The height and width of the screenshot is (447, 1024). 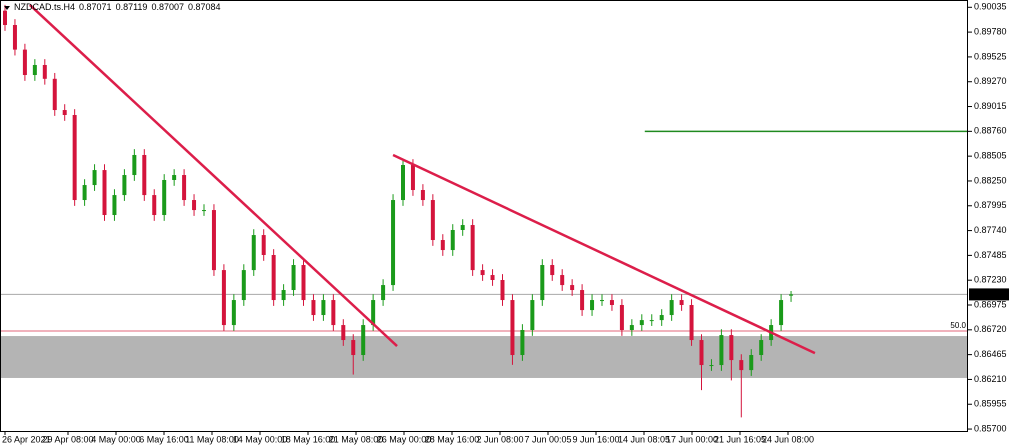 What do you see at coordinates (212, 439) in the screenshot?
I see `x-tick-label: 11 May 08:00` at bounding box center [212, 439].